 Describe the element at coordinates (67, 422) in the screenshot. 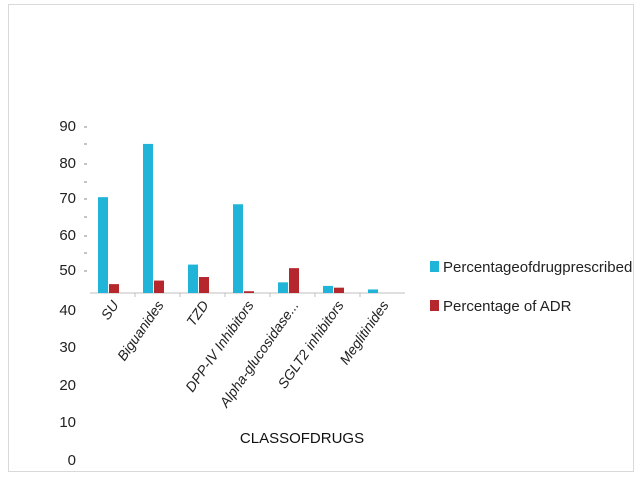

I see `y-tick-label: 10` at that location.